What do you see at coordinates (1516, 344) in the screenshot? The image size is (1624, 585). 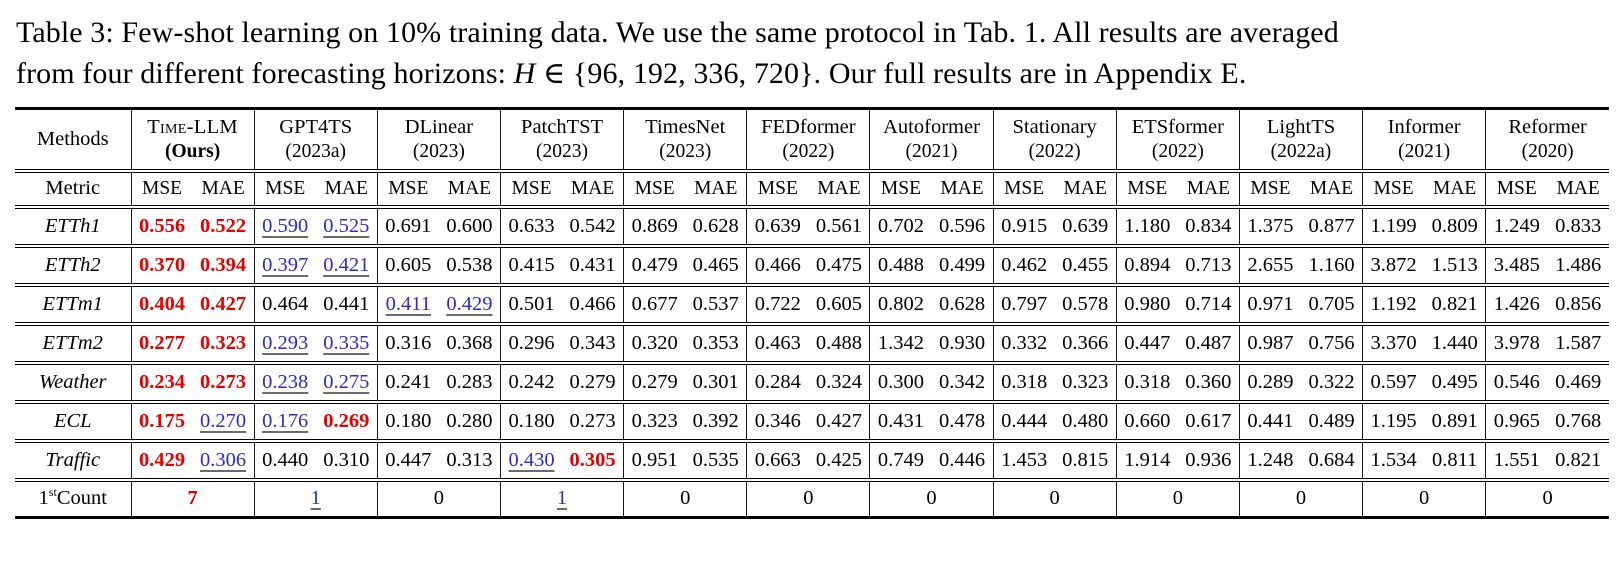 I see `value-cell: 3.978` at bounding box center [1516, 344].